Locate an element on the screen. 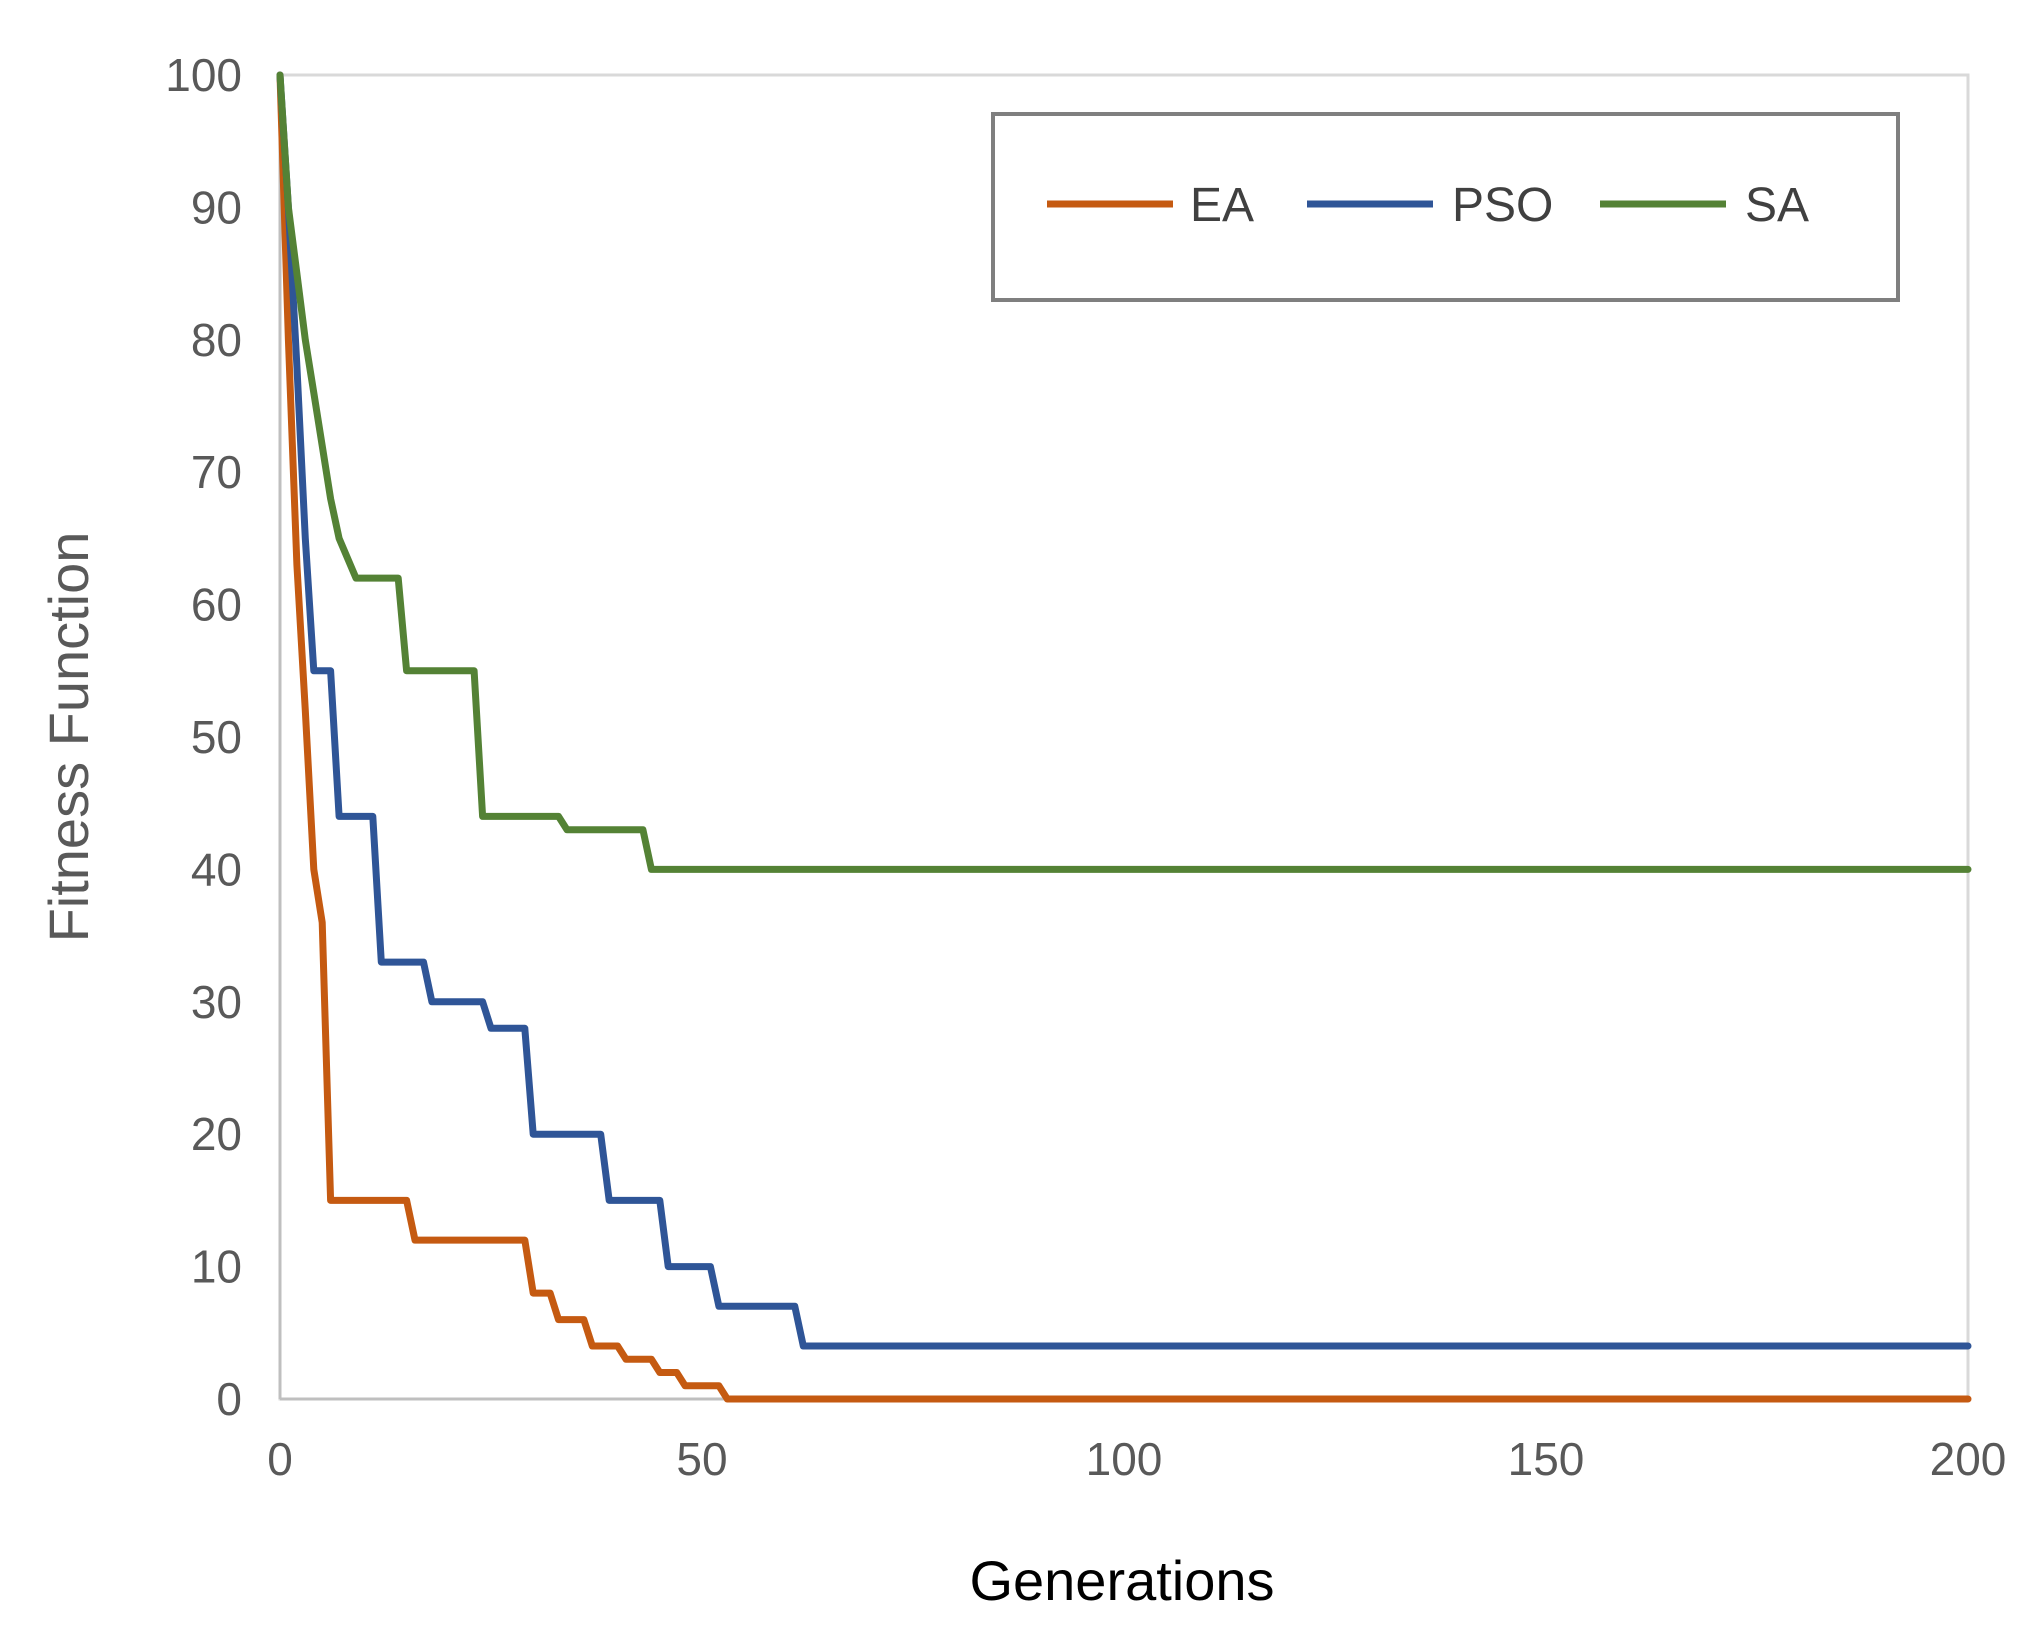  legend-pso-label: PSO is located at coordinates (1502, 205).